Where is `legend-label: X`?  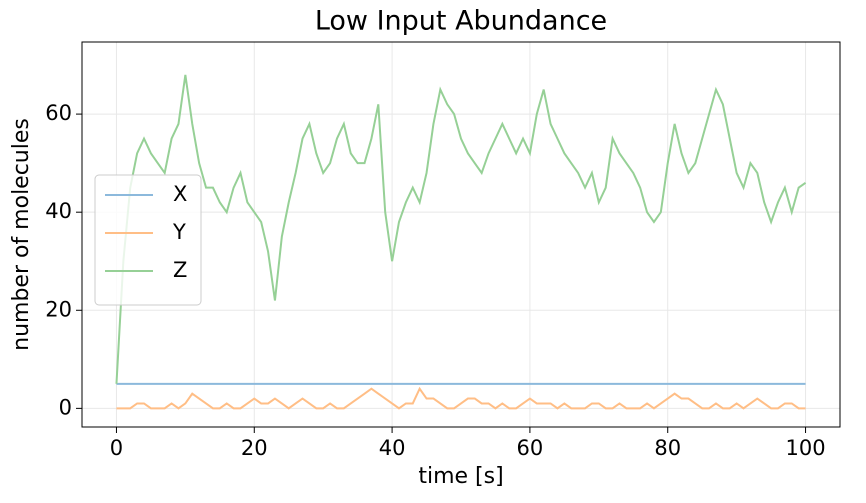 legend-label: X is located at coordinates (180, 194).